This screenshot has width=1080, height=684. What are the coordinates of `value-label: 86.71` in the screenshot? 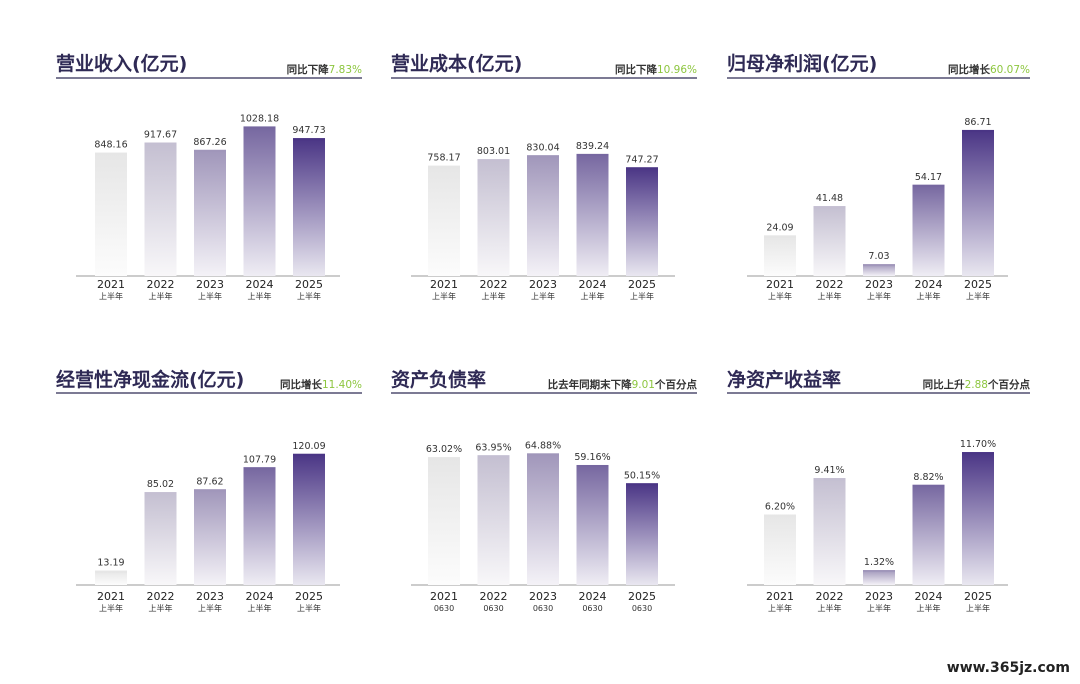 It's located at (977, 122).